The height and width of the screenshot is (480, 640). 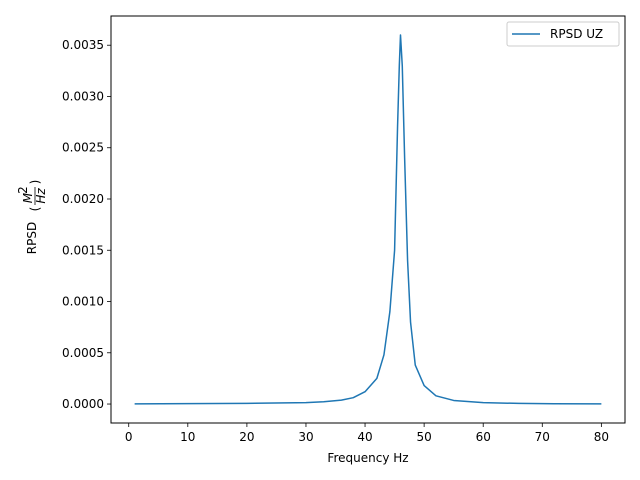 I want to click on y-tick-label: 0.0005, so click(x=83, y=353).